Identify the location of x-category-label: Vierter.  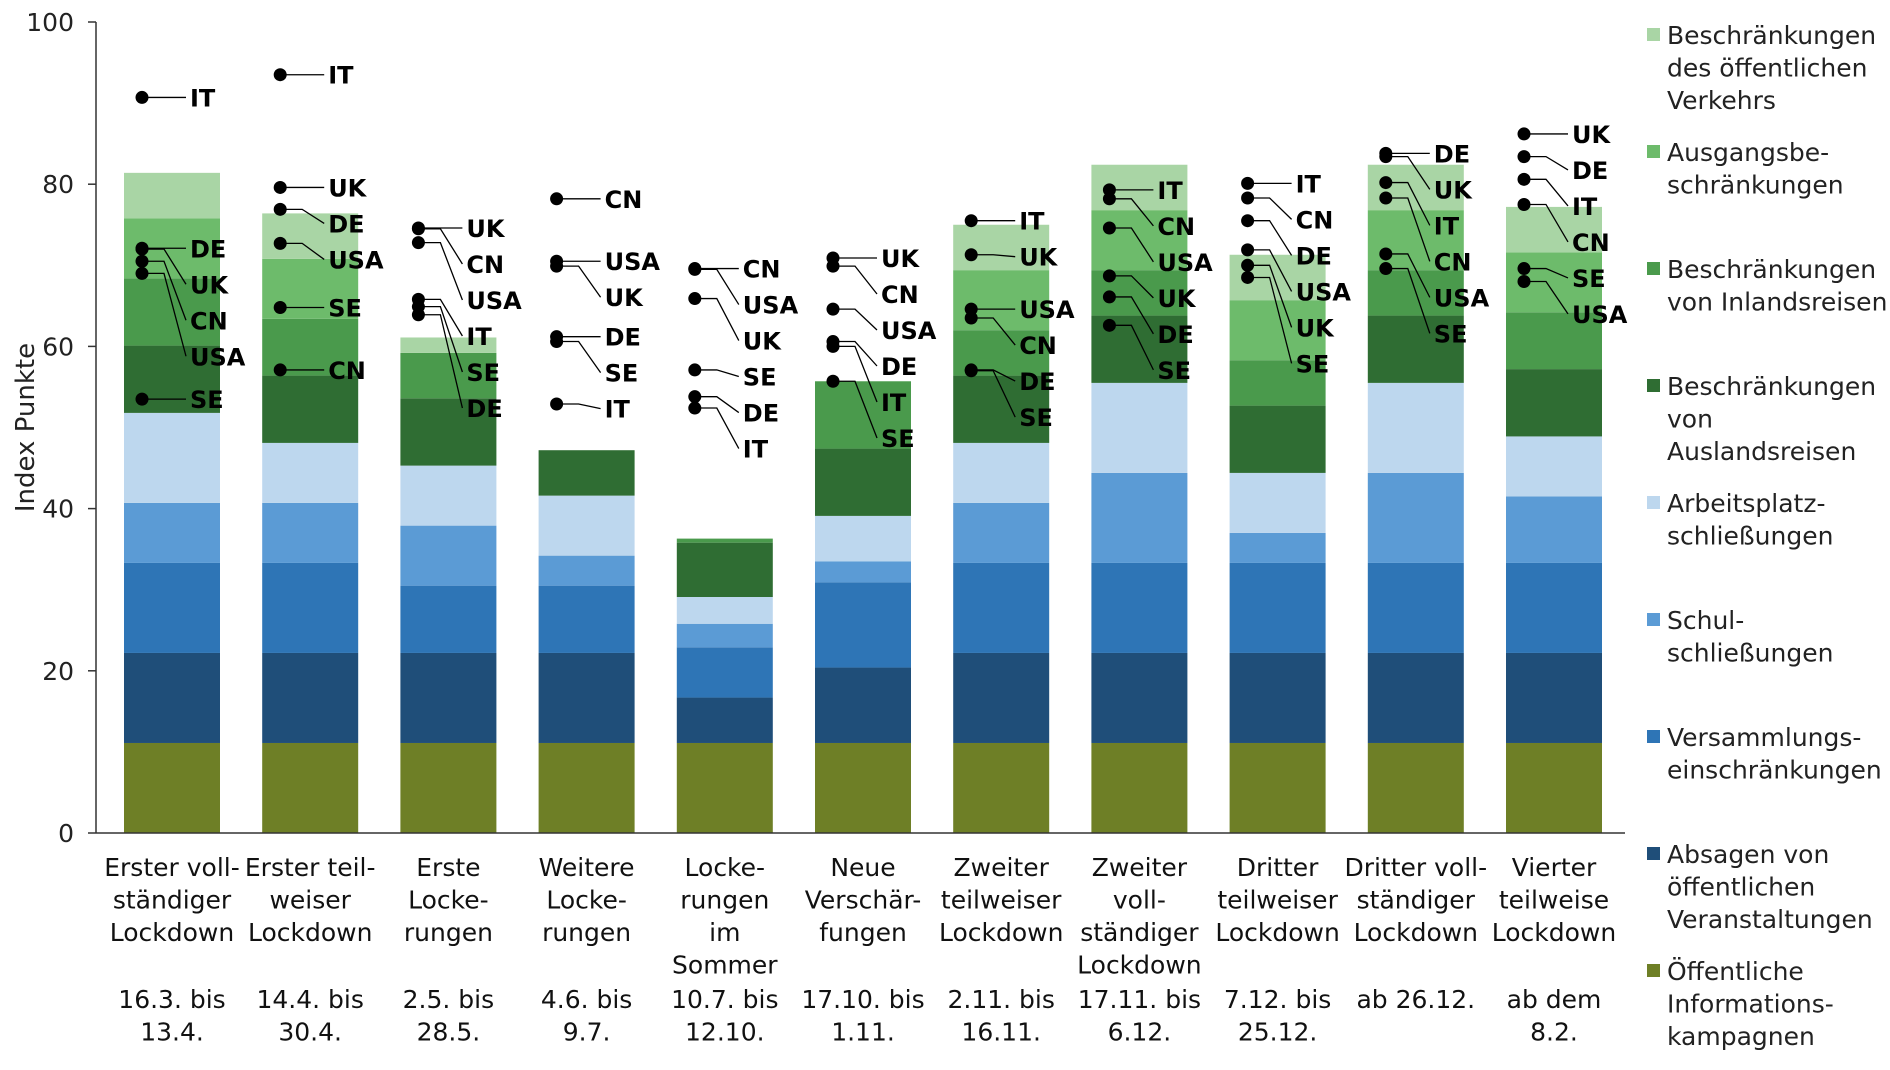
(1554, 867).